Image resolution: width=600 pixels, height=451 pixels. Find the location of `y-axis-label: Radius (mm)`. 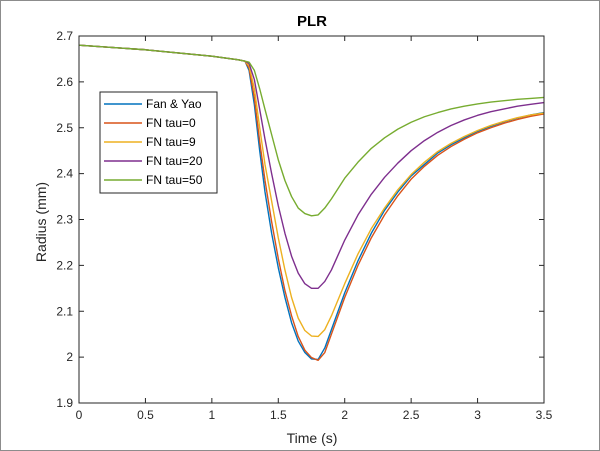

y-axis-label: Radius (mm) is located at coordinates (41, 222).